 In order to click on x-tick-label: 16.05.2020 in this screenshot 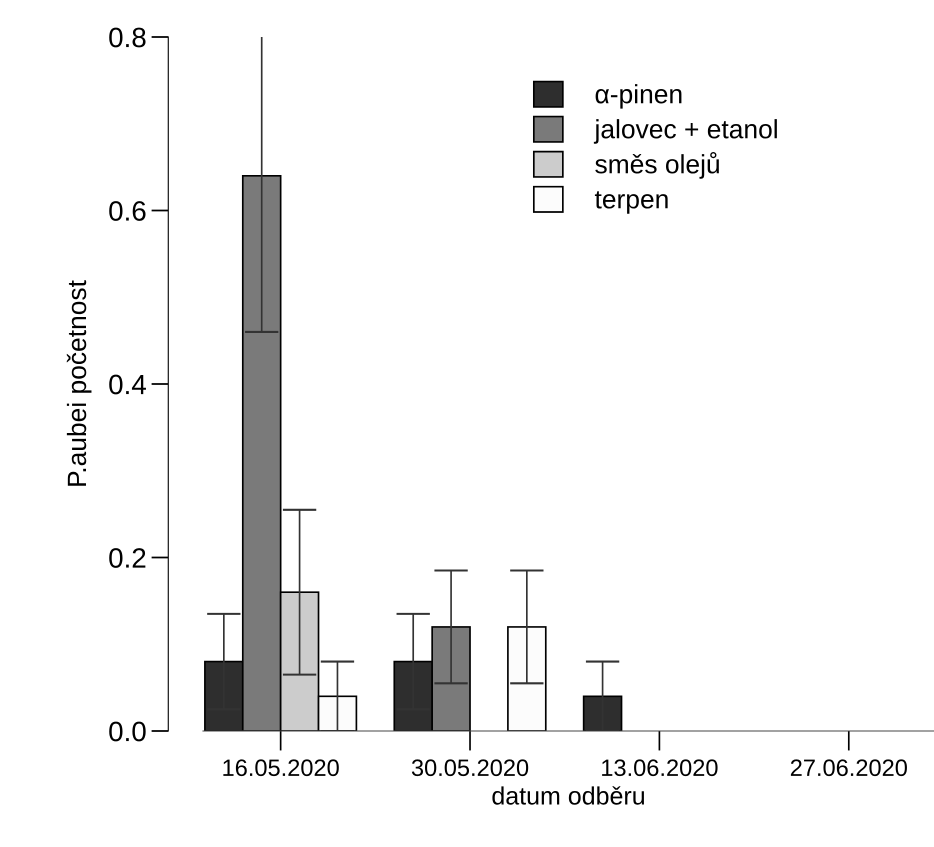, I will do `click(281, 767)`.